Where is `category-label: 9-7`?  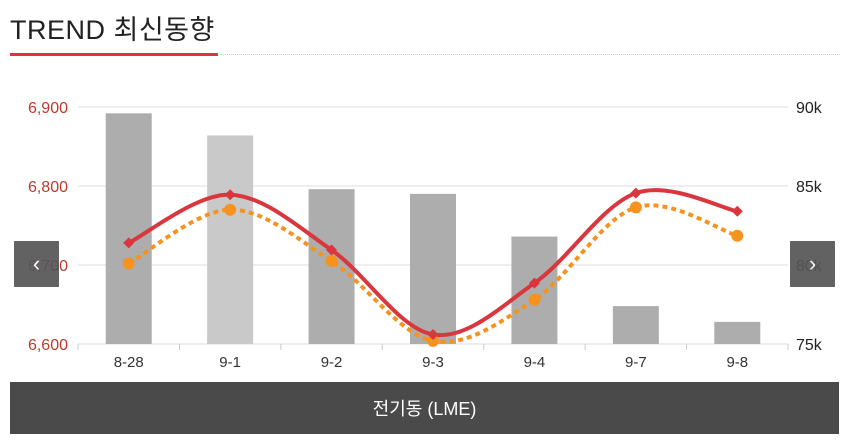
category-label: 9-7 is located at coordinates (636, 362).